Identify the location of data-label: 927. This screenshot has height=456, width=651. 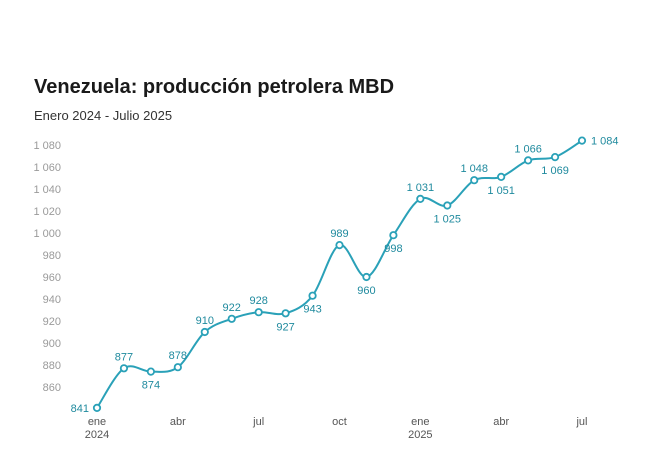
(285, 327).